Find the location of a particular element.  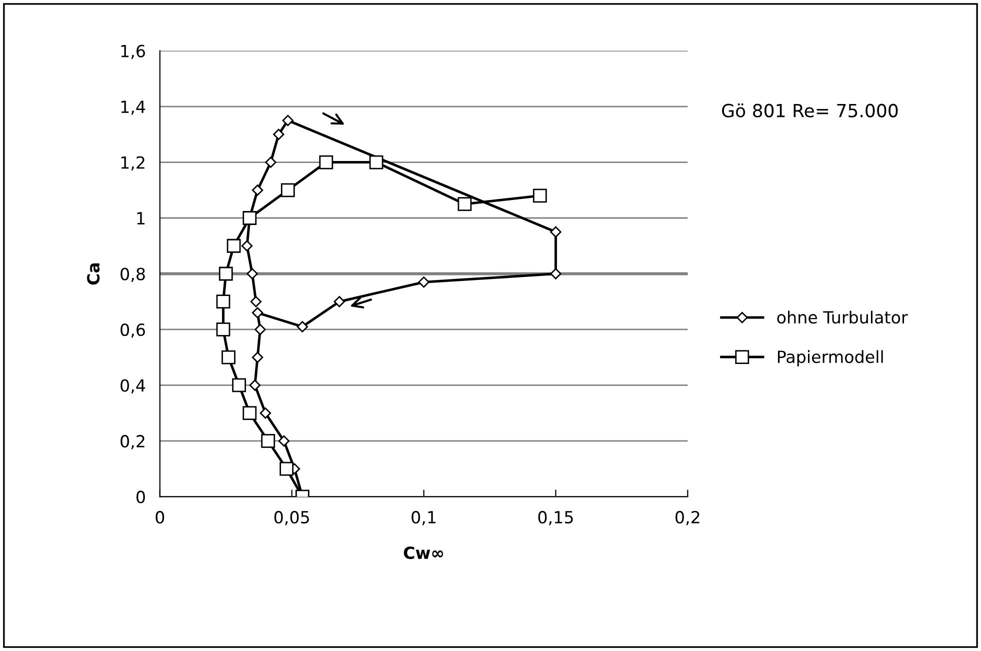

y-tick-label: 1,4 is located at coordinates (133, 107).